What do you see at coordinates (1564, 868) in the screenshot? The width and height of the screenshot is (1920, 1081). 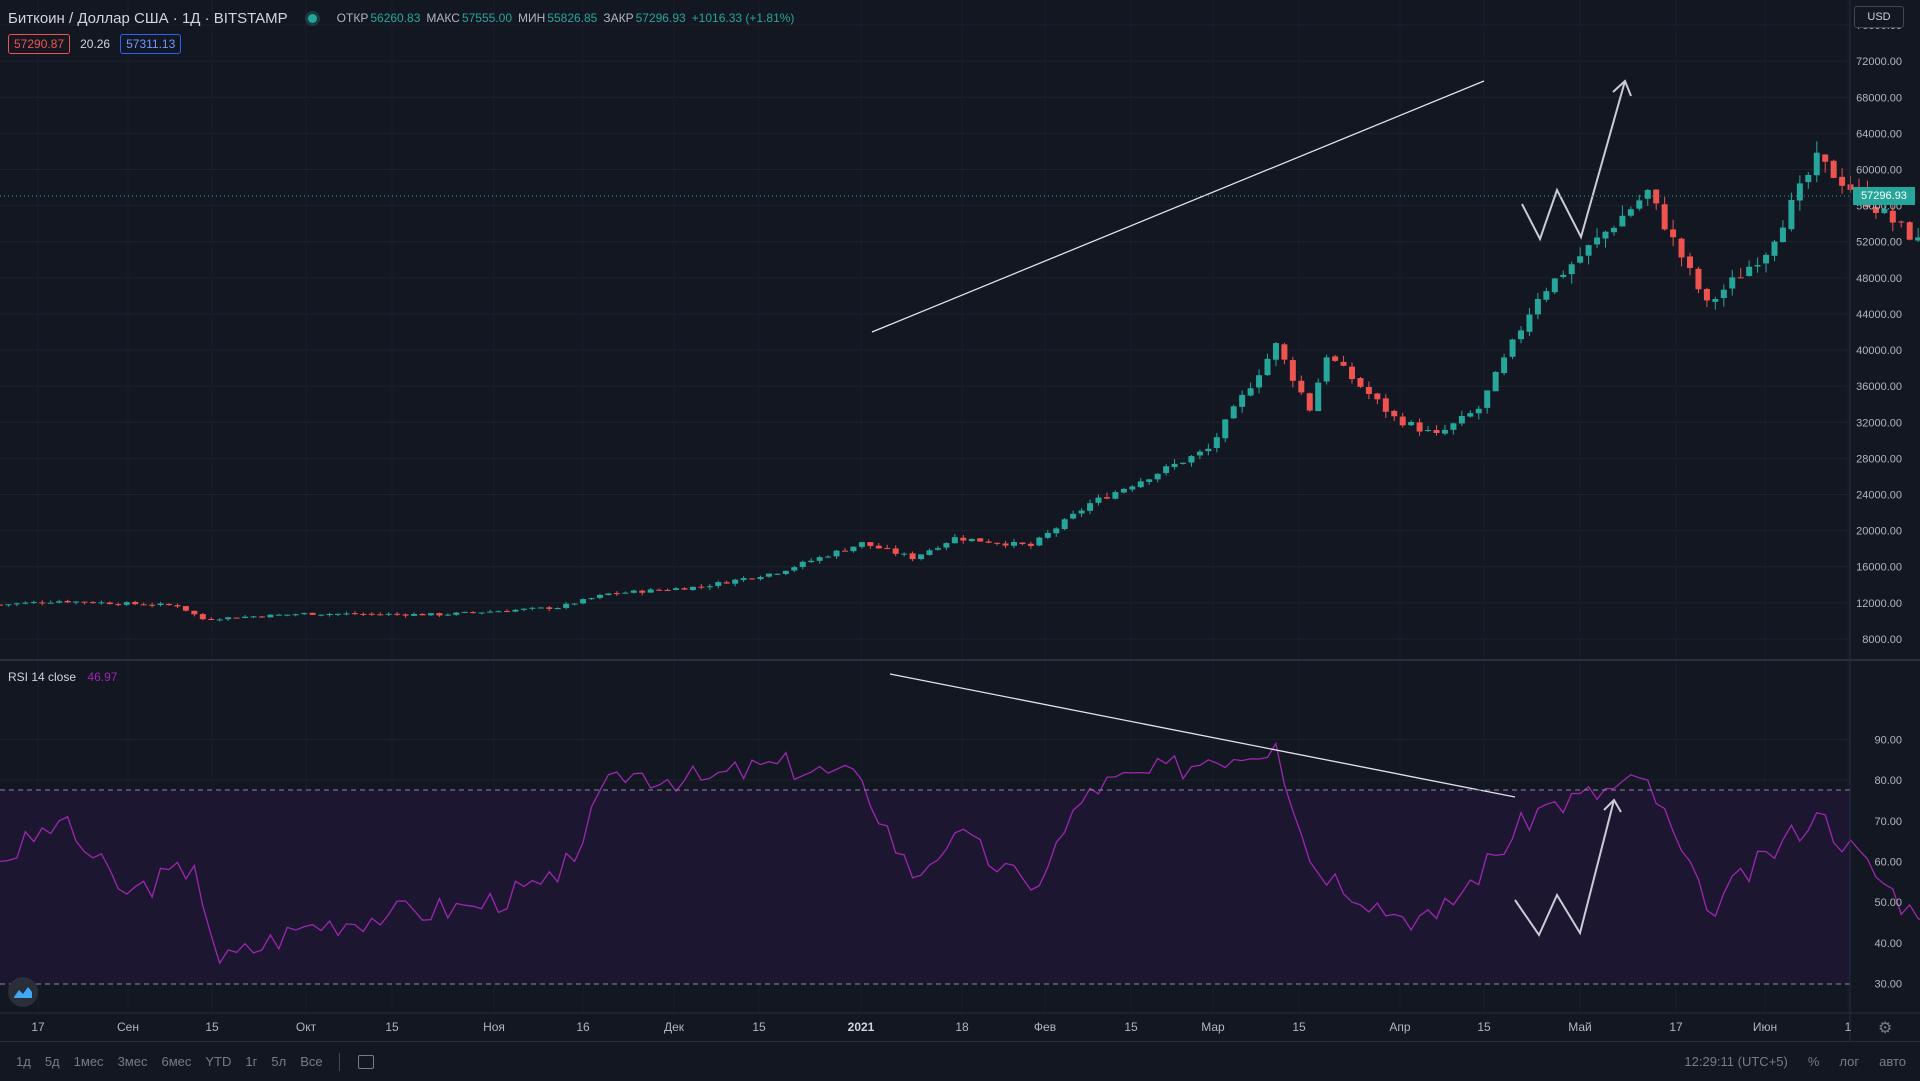 I see `rsi-projection-path` at bounding box center [1564, 868].